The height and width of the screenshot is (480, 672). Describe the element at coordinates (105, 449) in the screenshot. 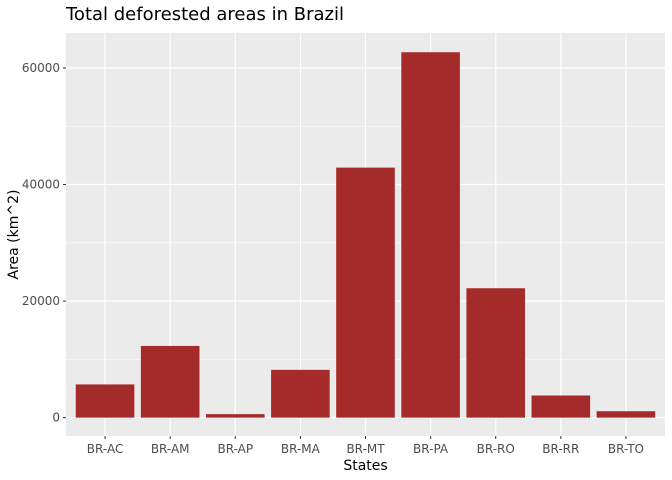

I see `x-tick-label: BR-AC` at that location.